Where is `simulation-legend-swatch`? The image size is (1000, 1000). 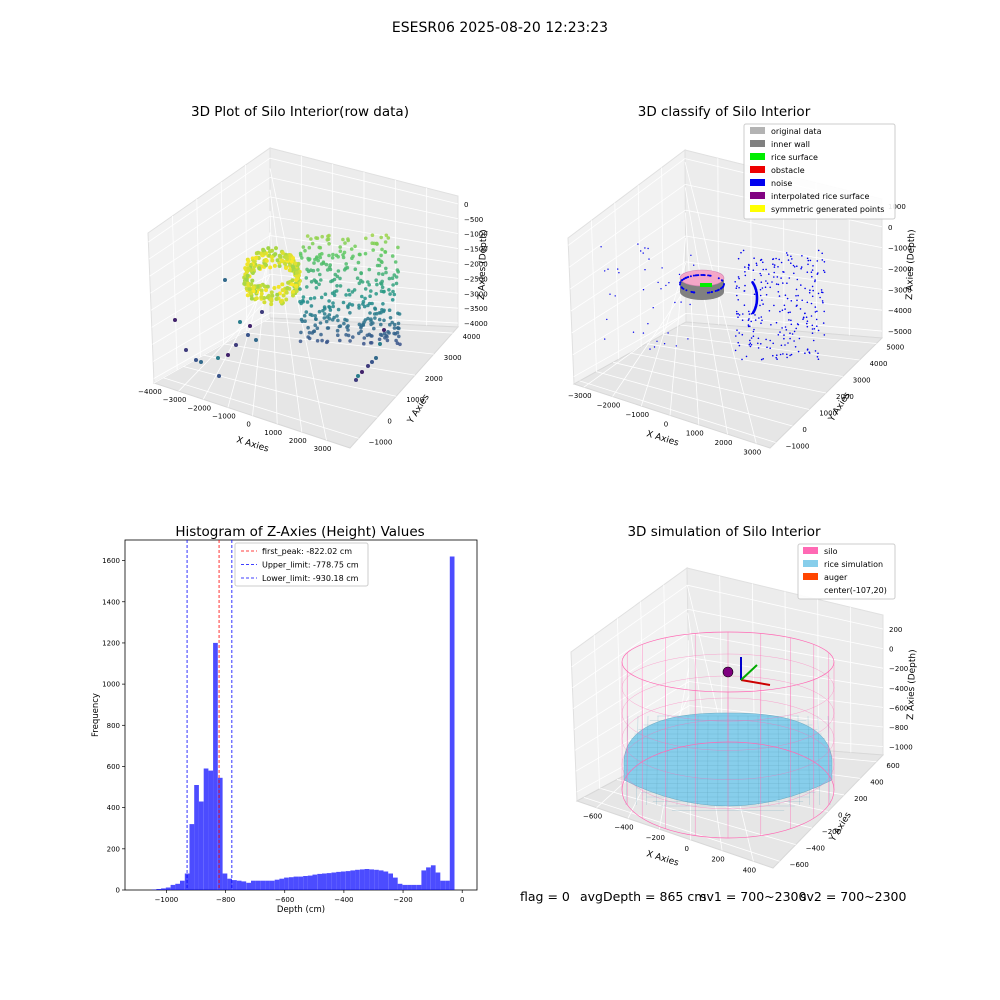
simulation-legend-swatch is located at coordinates (810, 550).